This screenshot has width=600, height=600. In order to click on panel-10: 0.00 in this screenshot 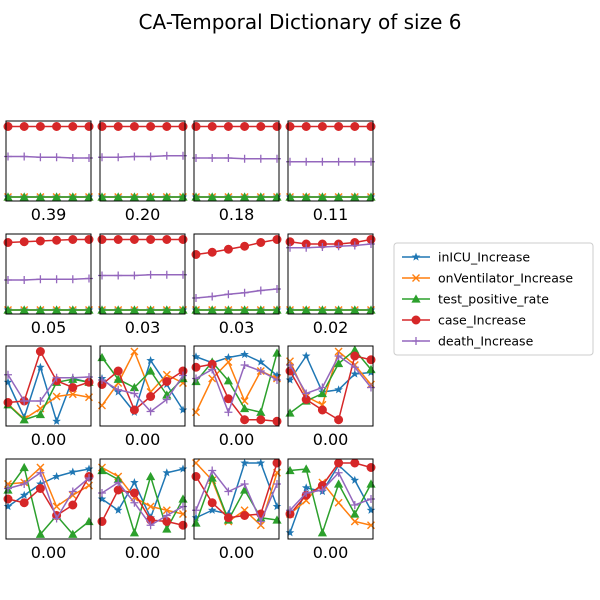, I will do `click(142, 397)`.